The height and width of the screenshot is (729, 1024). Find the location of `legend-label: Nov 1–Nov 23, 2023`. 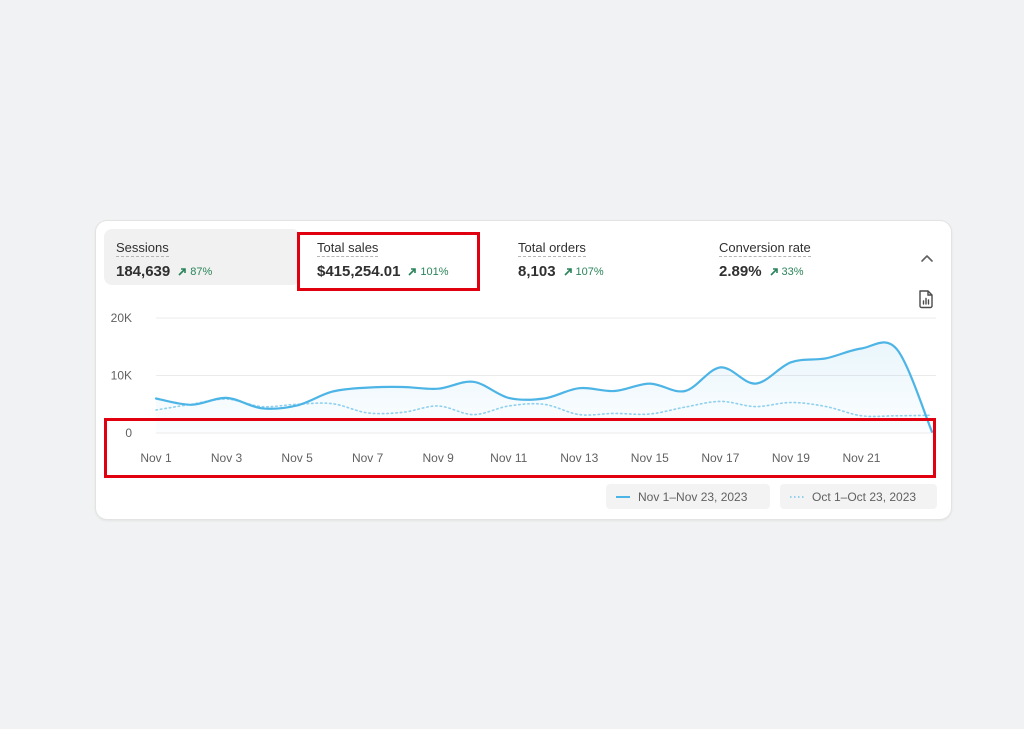

legend-label: Nov 1–Nov 23, 2023 is located at coordinates (693, 496).